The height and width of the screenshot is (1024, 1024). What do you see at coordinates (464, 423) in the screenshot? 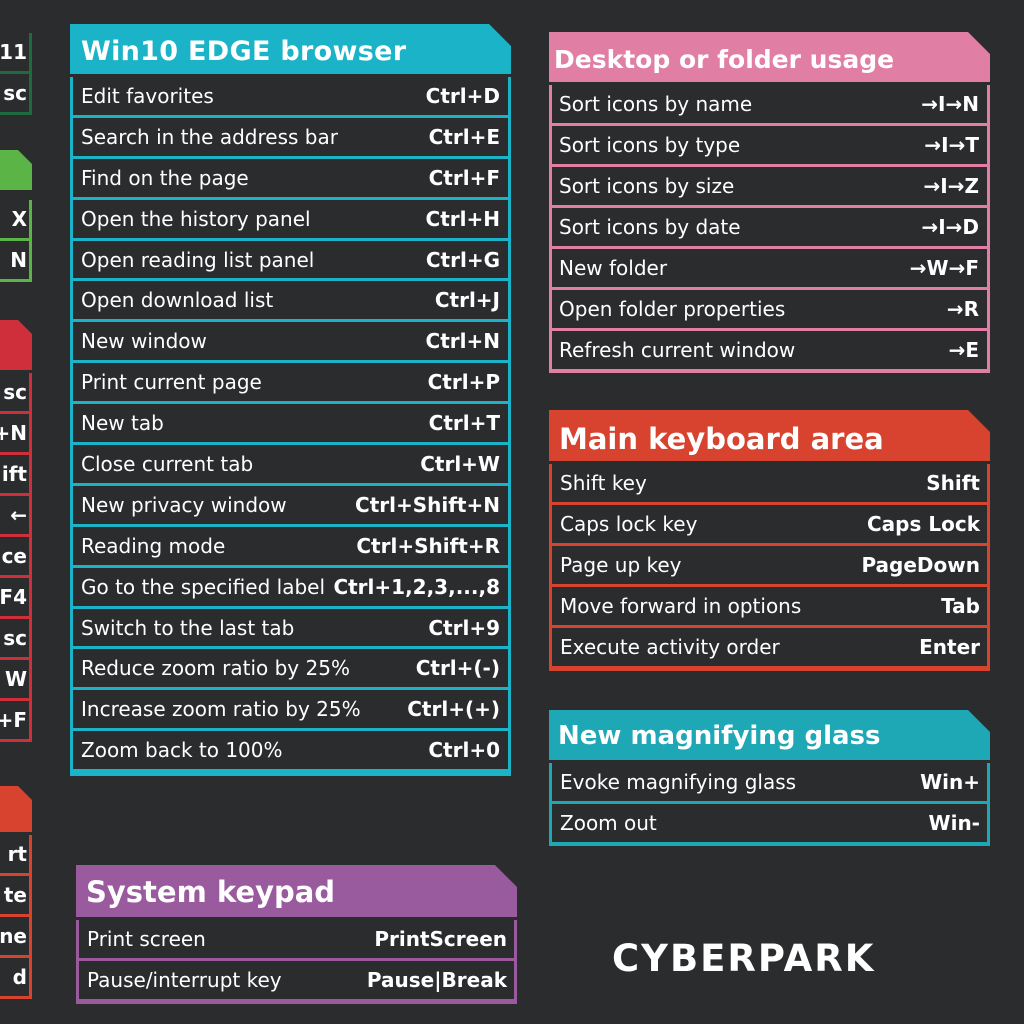
I see `shortcut-keys: Ctrl+T` at bounding box center [464, 423].